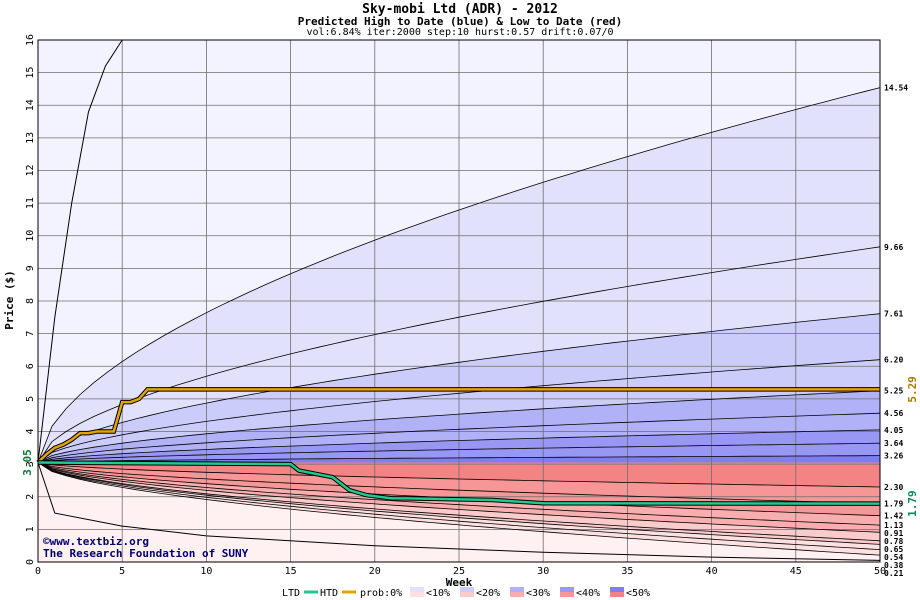 The width and height of the screenshot is (920, 600). I want to click on y-tick-label-12: 12, so click(30, 170).